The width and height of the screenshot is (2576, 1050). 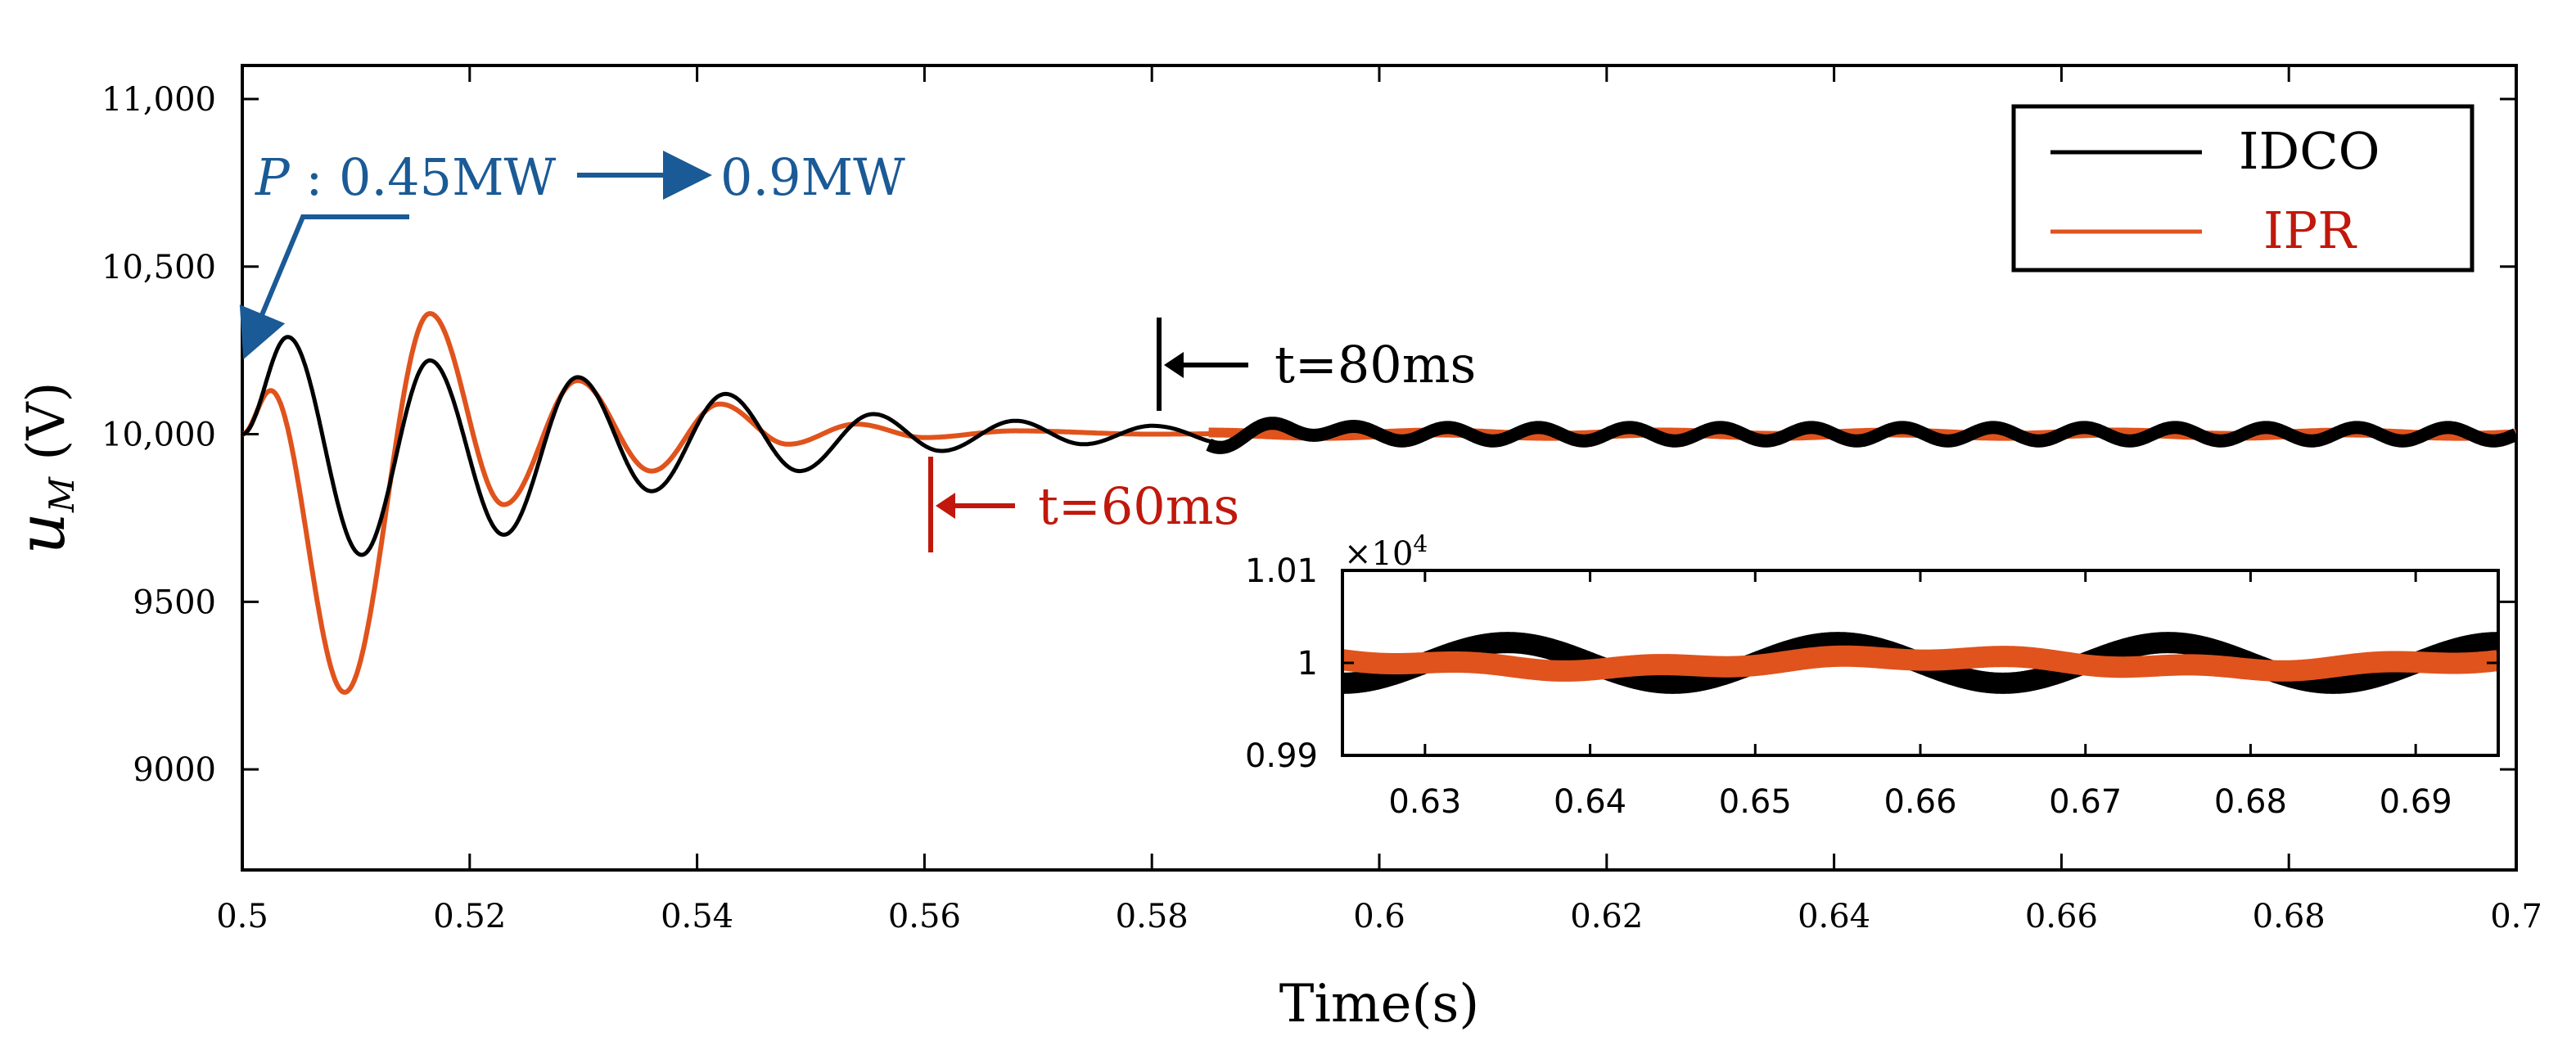 What do you see at coordinates (1307, 664) in the screenshot?
I see `inset-y-tick-label: 1` at bounding box center [1307, 664].